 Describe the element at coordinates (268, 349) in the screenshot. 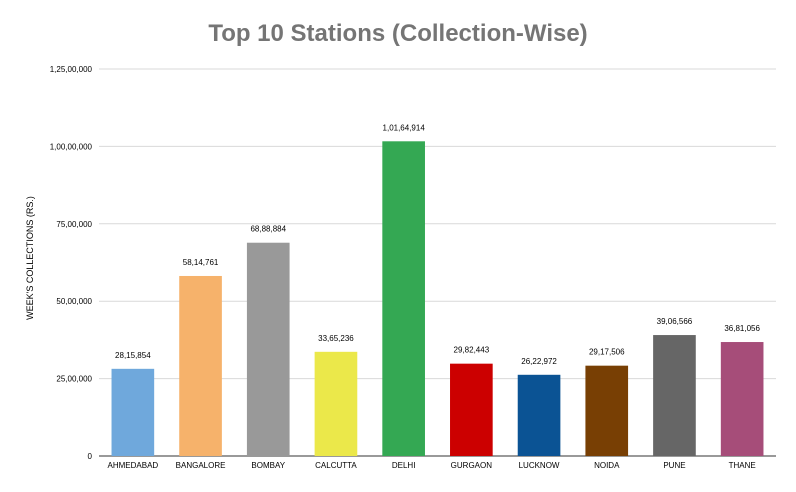

I see `bar-bombay` at that location.